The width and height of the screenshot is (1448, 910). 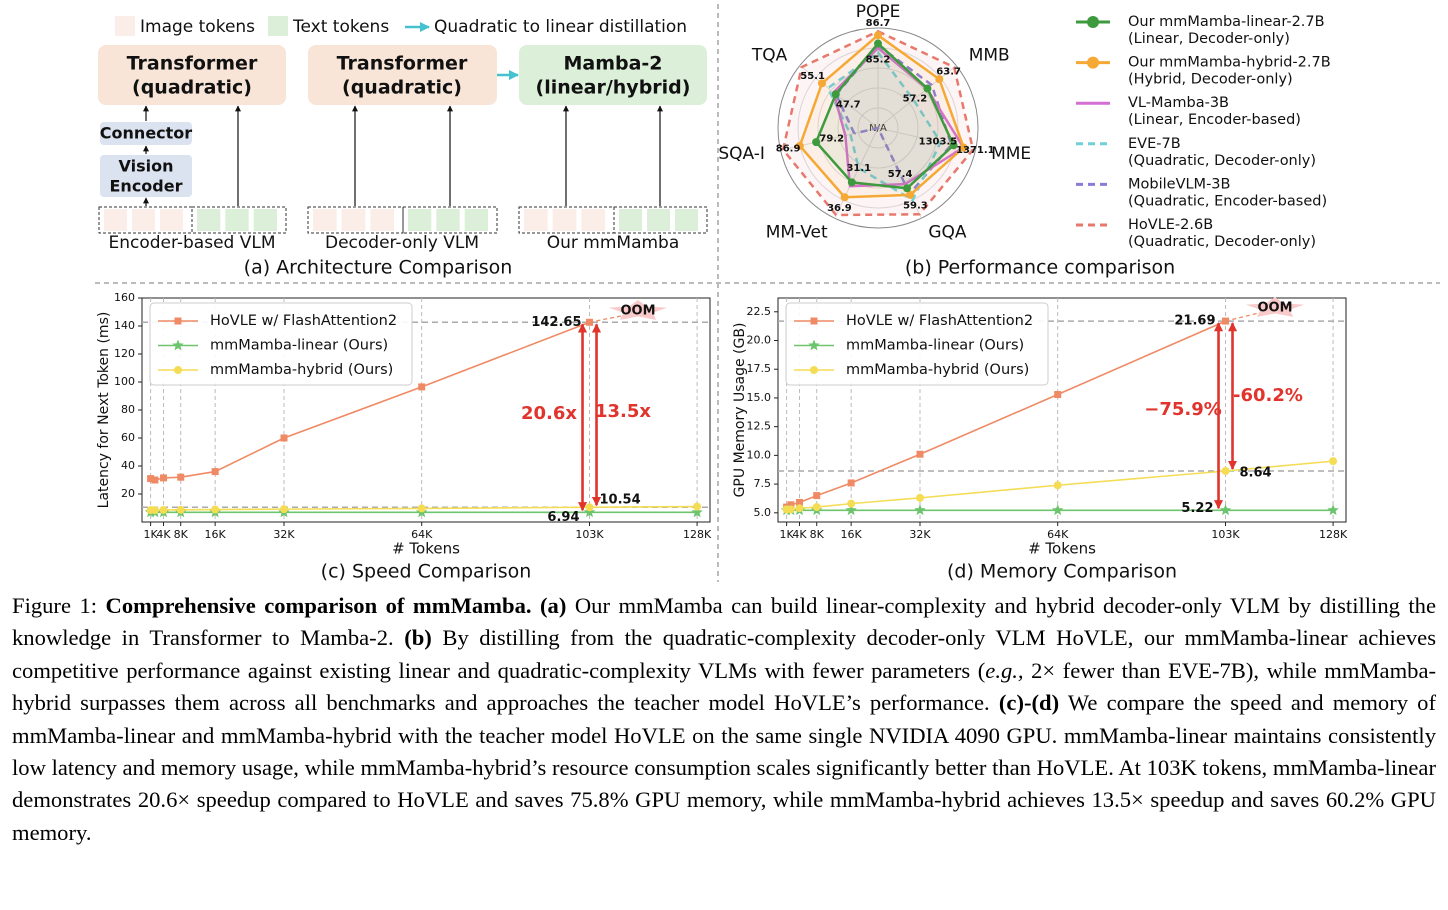 What do you see at coordinates (216, 534) in the screenshot?
I see `x-tick-label: 16K` at bounding box center [216, 534].